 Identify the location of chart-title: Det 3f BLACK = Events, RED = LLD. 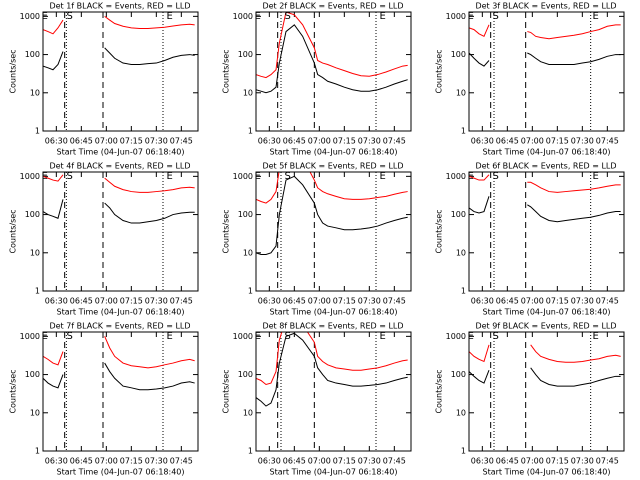
(545, 6).